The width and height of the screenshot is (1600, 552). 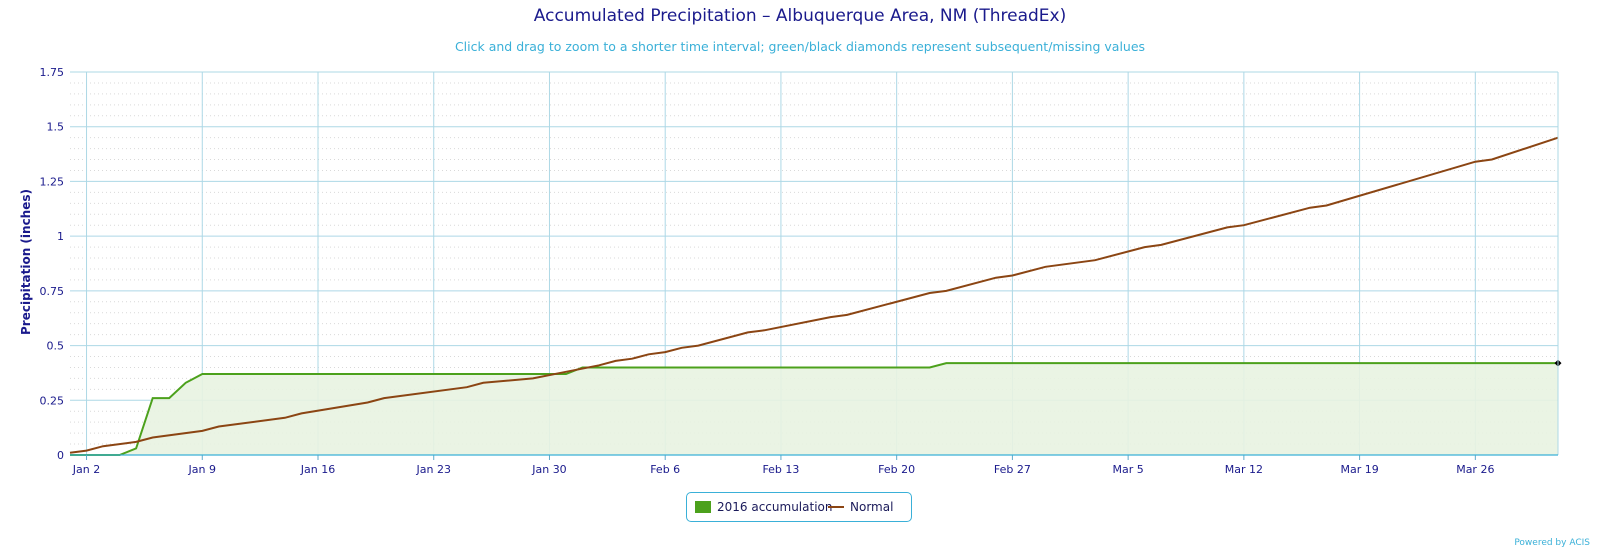 What do you see at coordinates (52, 264) in the screenshot?
I see `y-tick-labels: 0 0.25 0.5 0.75 1 1.25 1.5 1.75` at bounding box center [52, 264].